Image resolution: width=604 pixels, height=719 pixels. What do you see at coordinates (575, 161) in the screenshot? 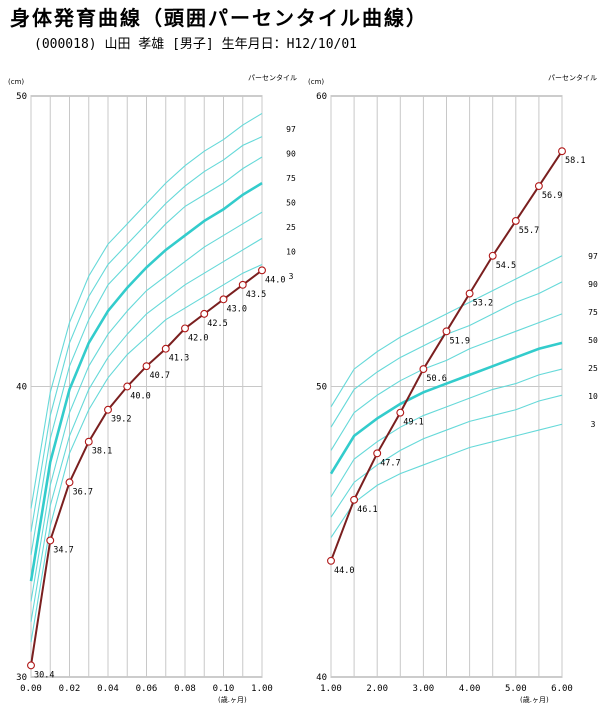
I see `measurement-label: 58.1` at bounding box center [575, 161].